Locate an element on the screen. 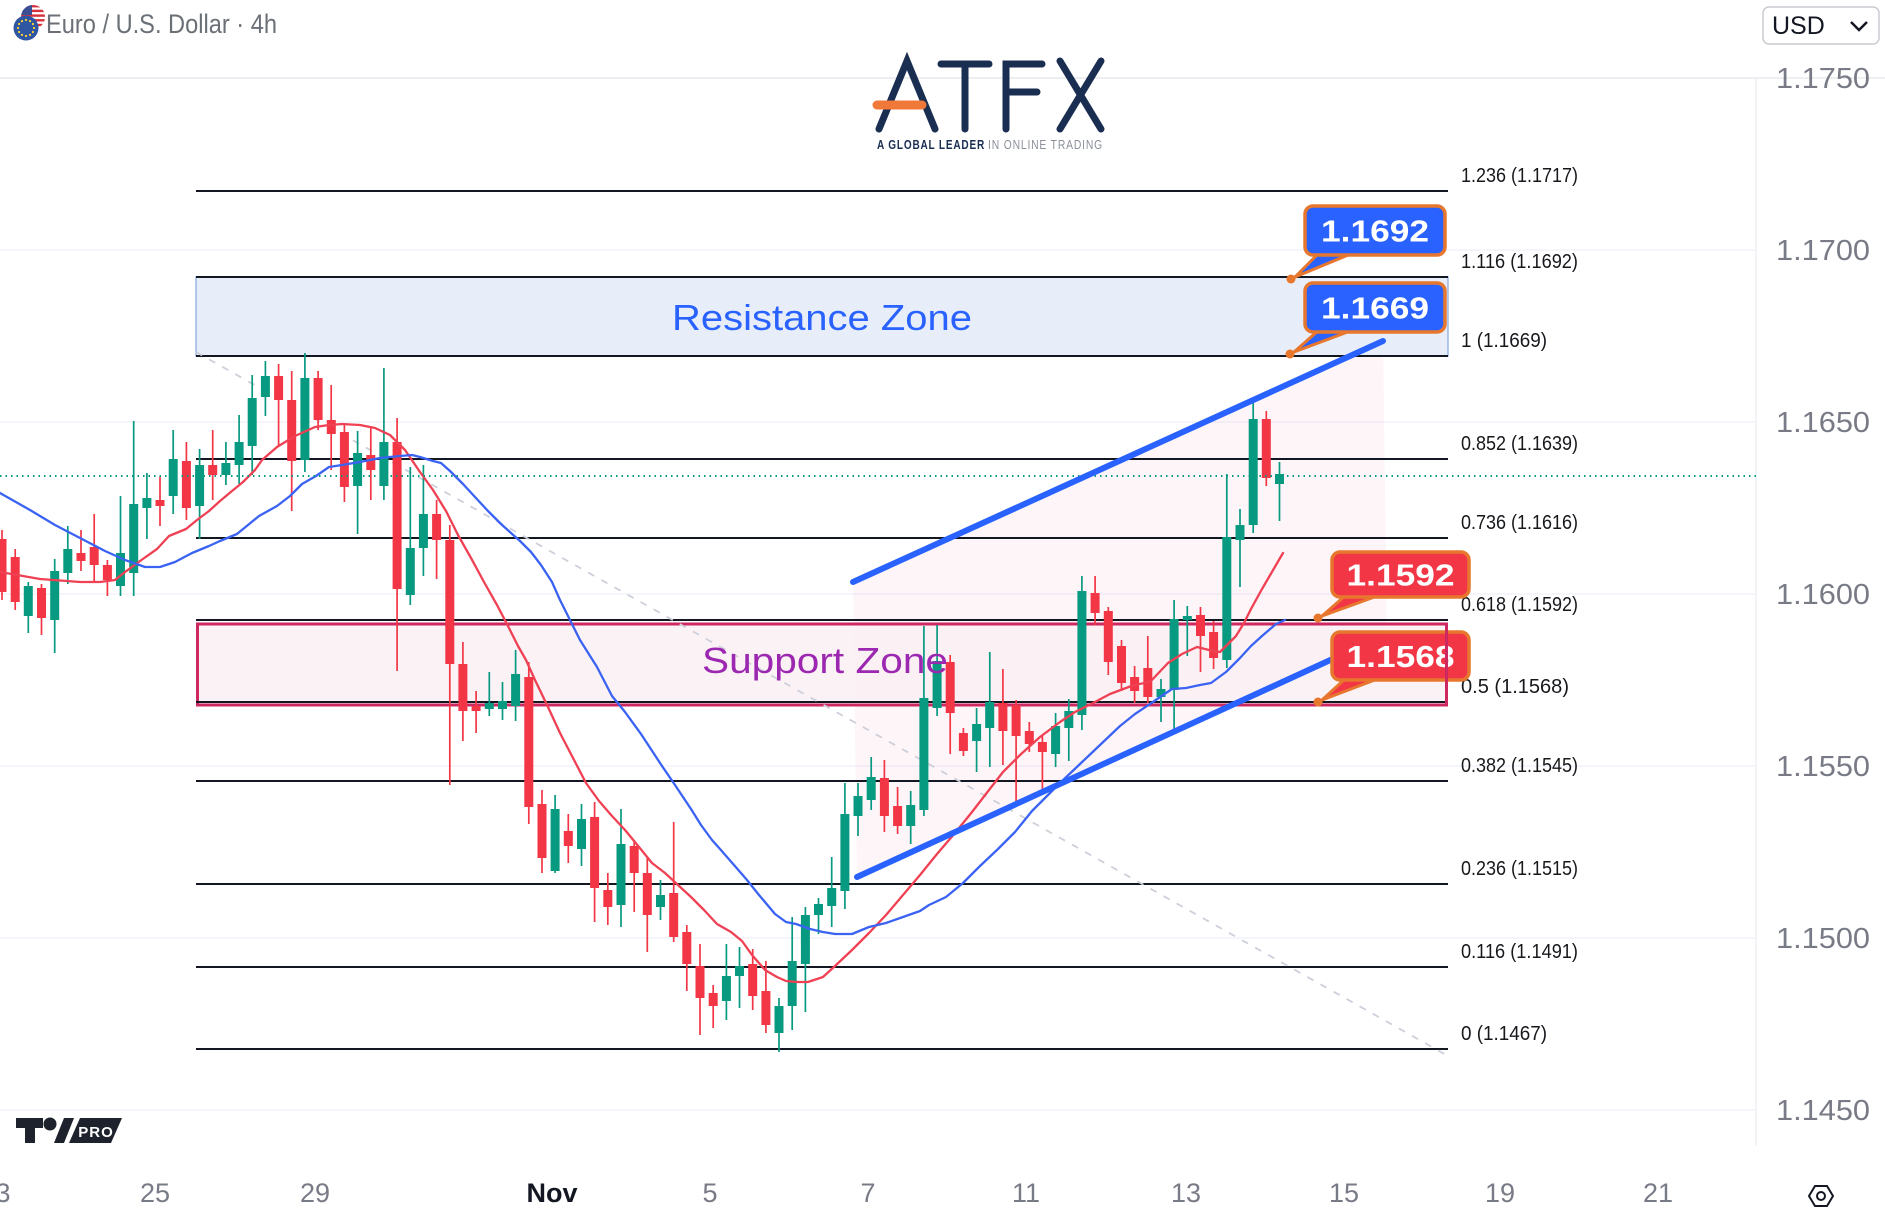 The width and height of the screenshot is (1885, 1227). svg-text: 19 is located at coordinates (1500, 1193).